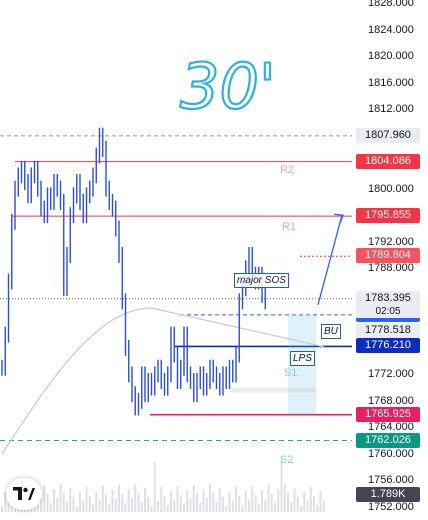  I want to click on price-tick-label: 1760.000, so click(391, 453).